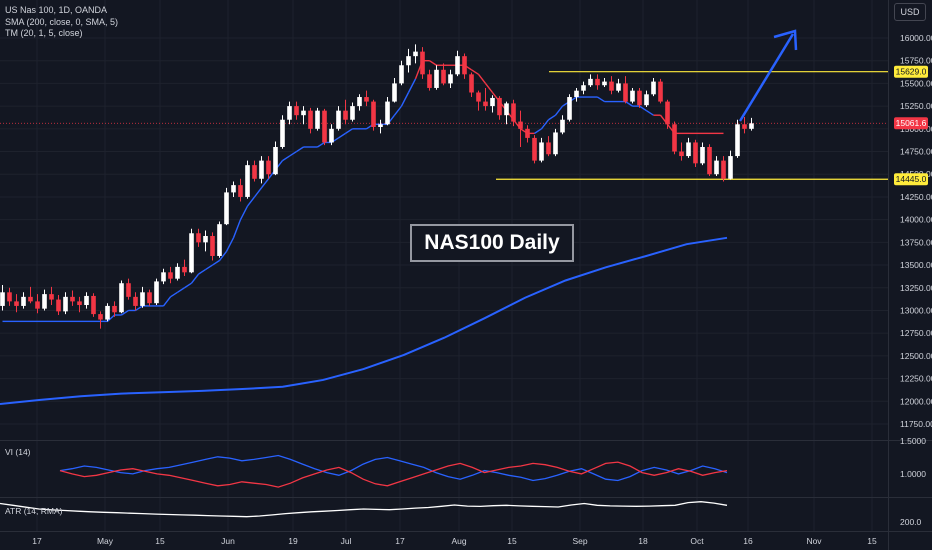 The height and width of the screenshot is (550, 932). Describe the element at coordinates (911, 71) in the screenshot. I see `price-badge: 15629.0` at that location.